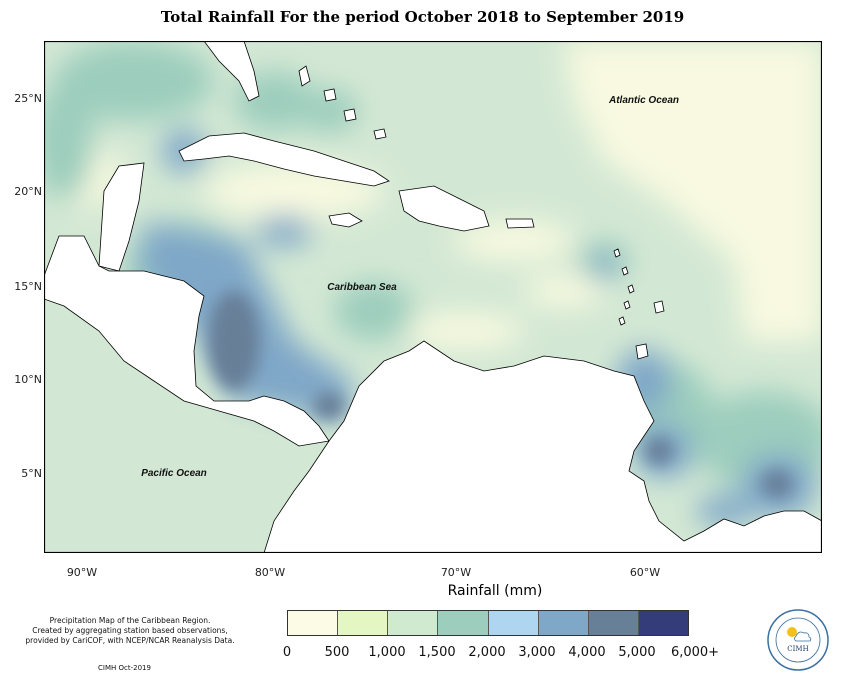  Describe the element at coordinates (187, 341) in the screenshot. I see `central-america` at that location.